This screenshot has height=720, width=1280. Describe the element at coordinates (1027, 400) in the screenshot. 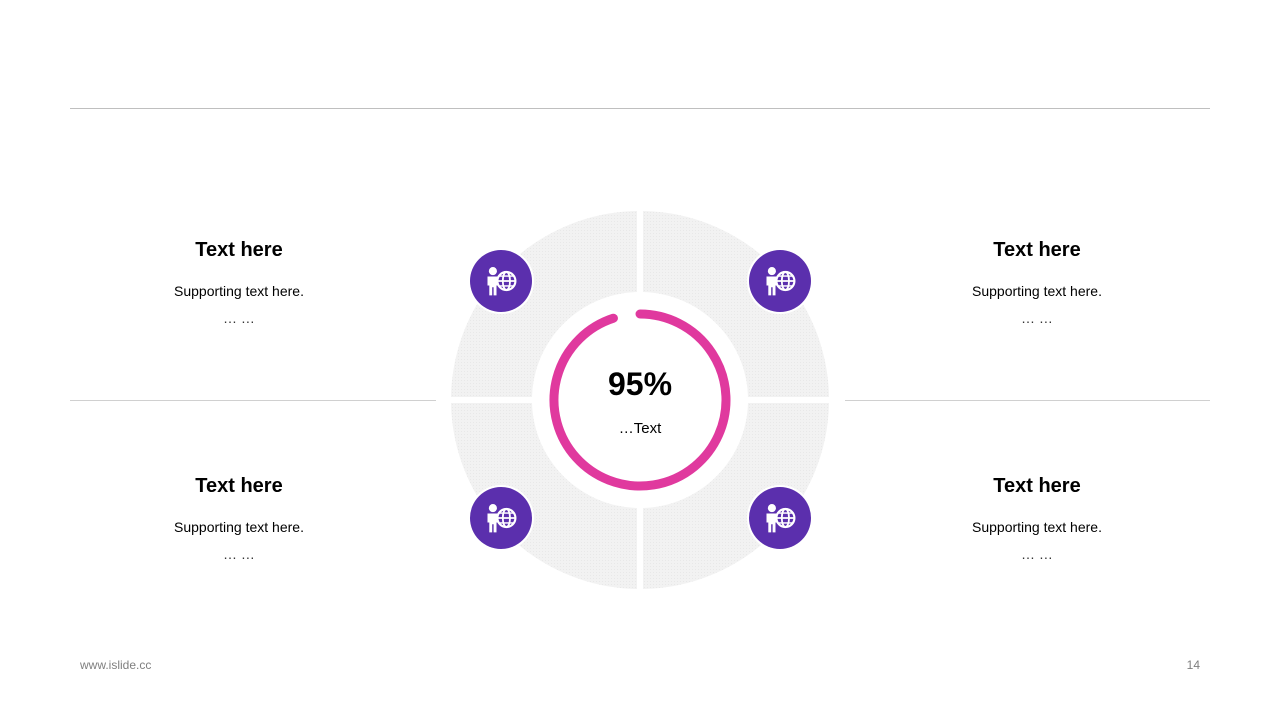

I see `right-divider` at that location.